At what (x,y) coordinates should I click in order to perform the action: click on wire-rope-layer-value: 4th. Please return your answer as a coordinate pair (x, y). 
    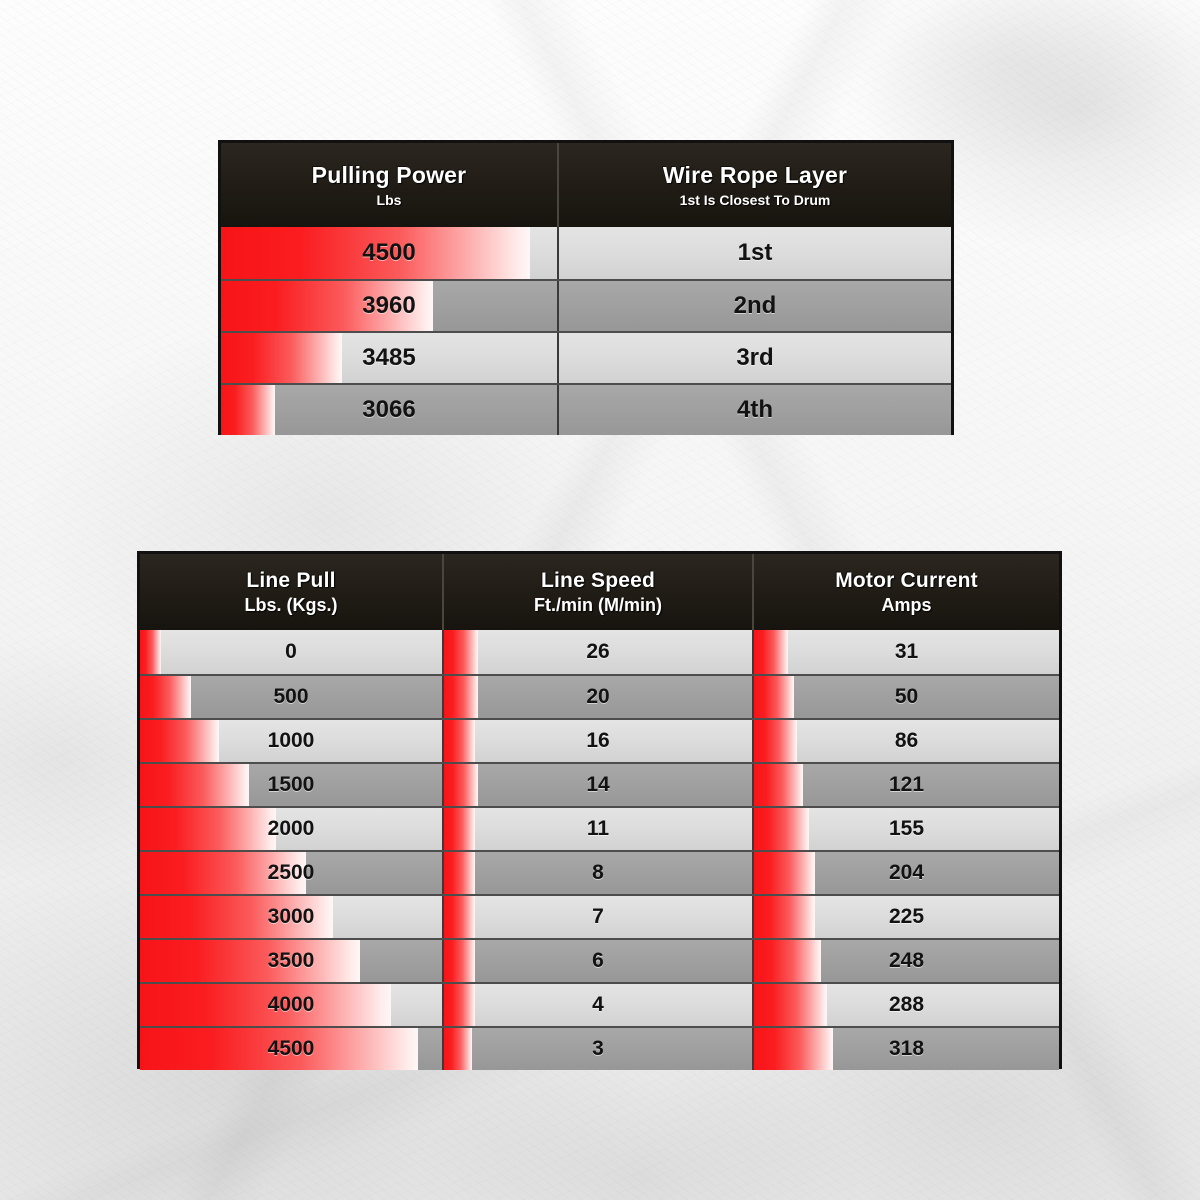
    Looking at the image, I should click on (755, 409).